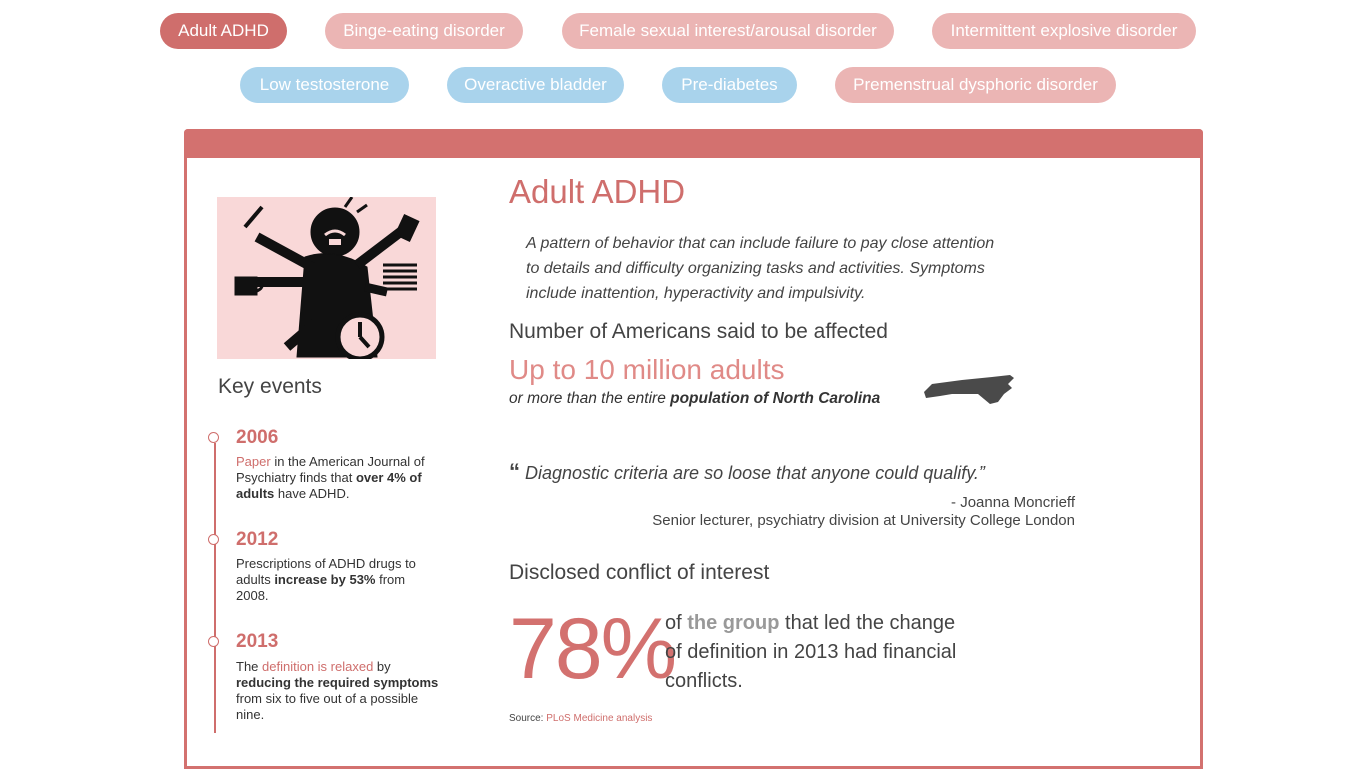 The width and height of the screenshot is (1352, 769). What do you see at coordinates (647, 369) in the screenshot?
I see `affected-number: Up to 10 million adults` at bounding box center [647, 369].